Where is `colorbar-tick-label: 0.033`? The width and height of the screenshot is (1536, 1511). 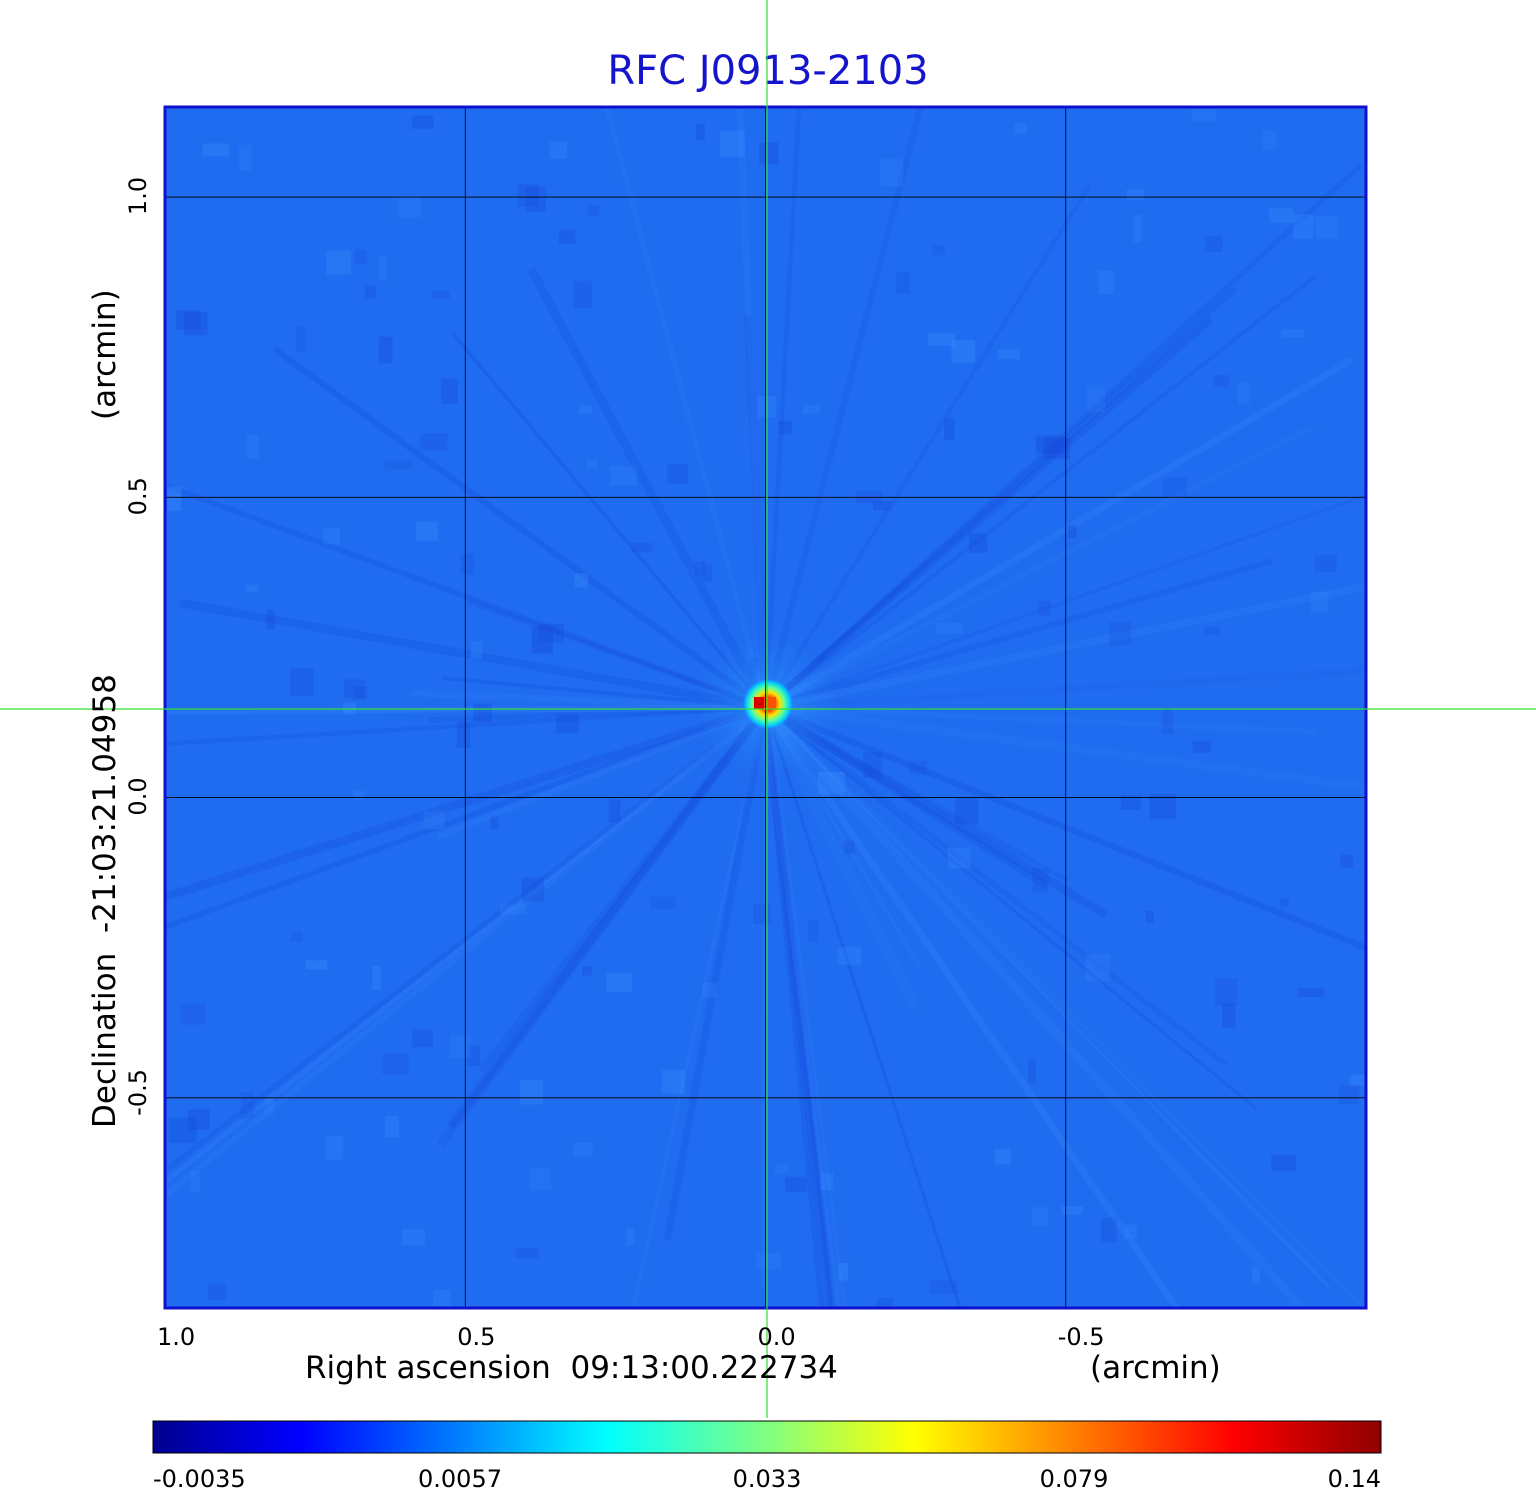
colorbar-tick-label: 0.033 is located at coordinates (767, 1479).